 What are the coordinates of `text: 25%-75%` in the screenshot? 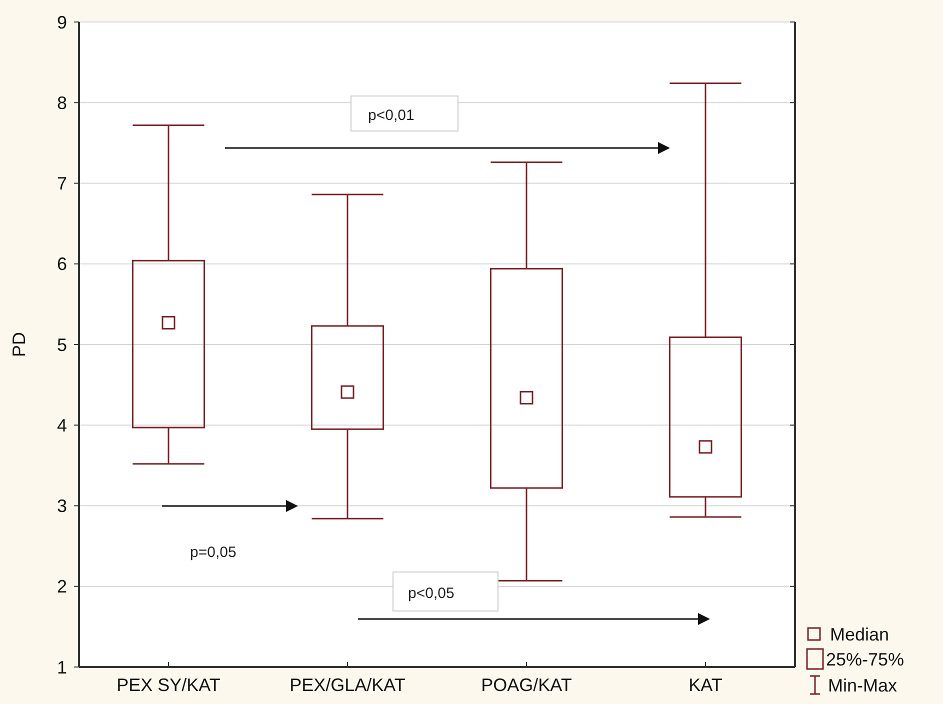 It's located at (865, 659).